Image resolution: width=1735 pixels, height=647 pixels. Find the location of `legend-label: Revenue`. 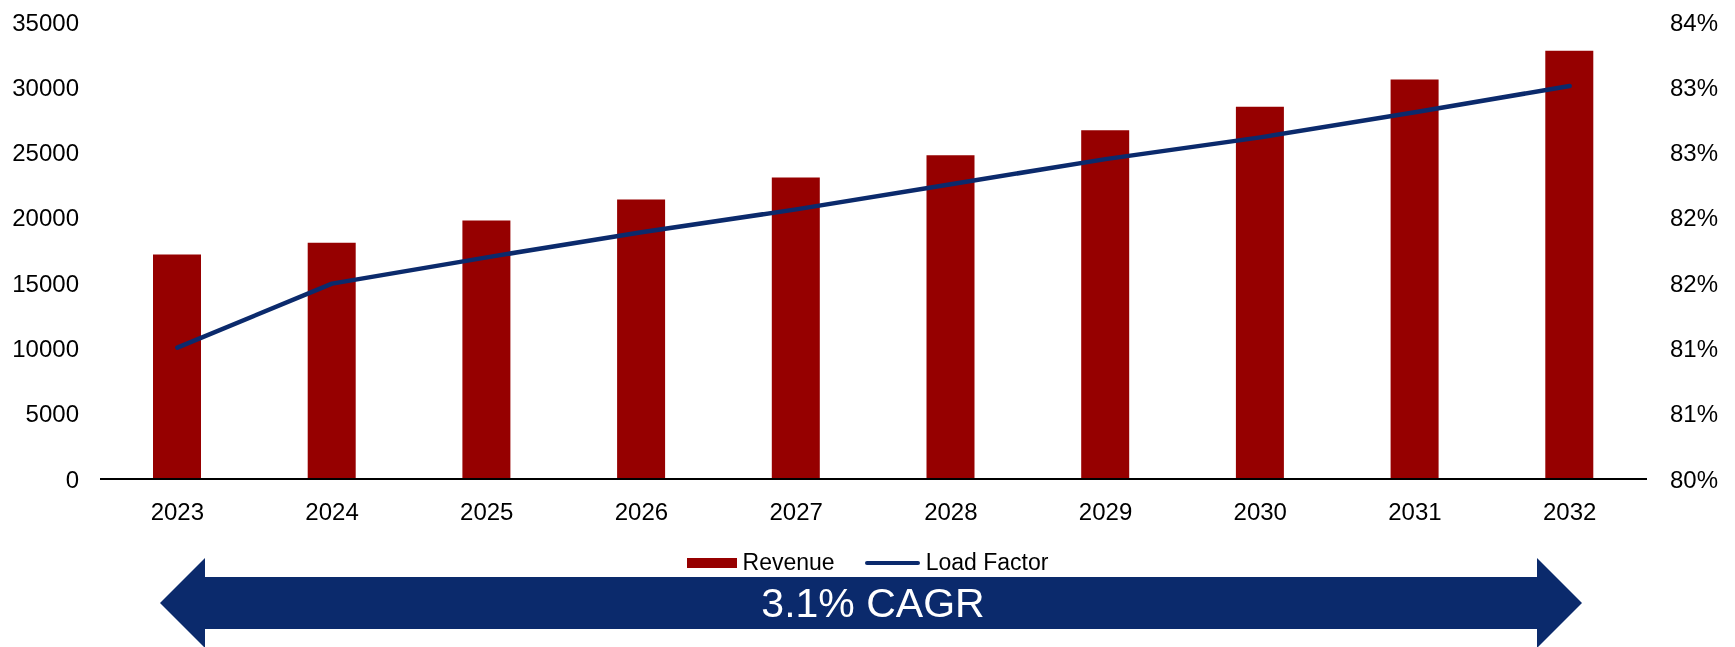

legend-label: Revenue is located at coordinates (788, 562).